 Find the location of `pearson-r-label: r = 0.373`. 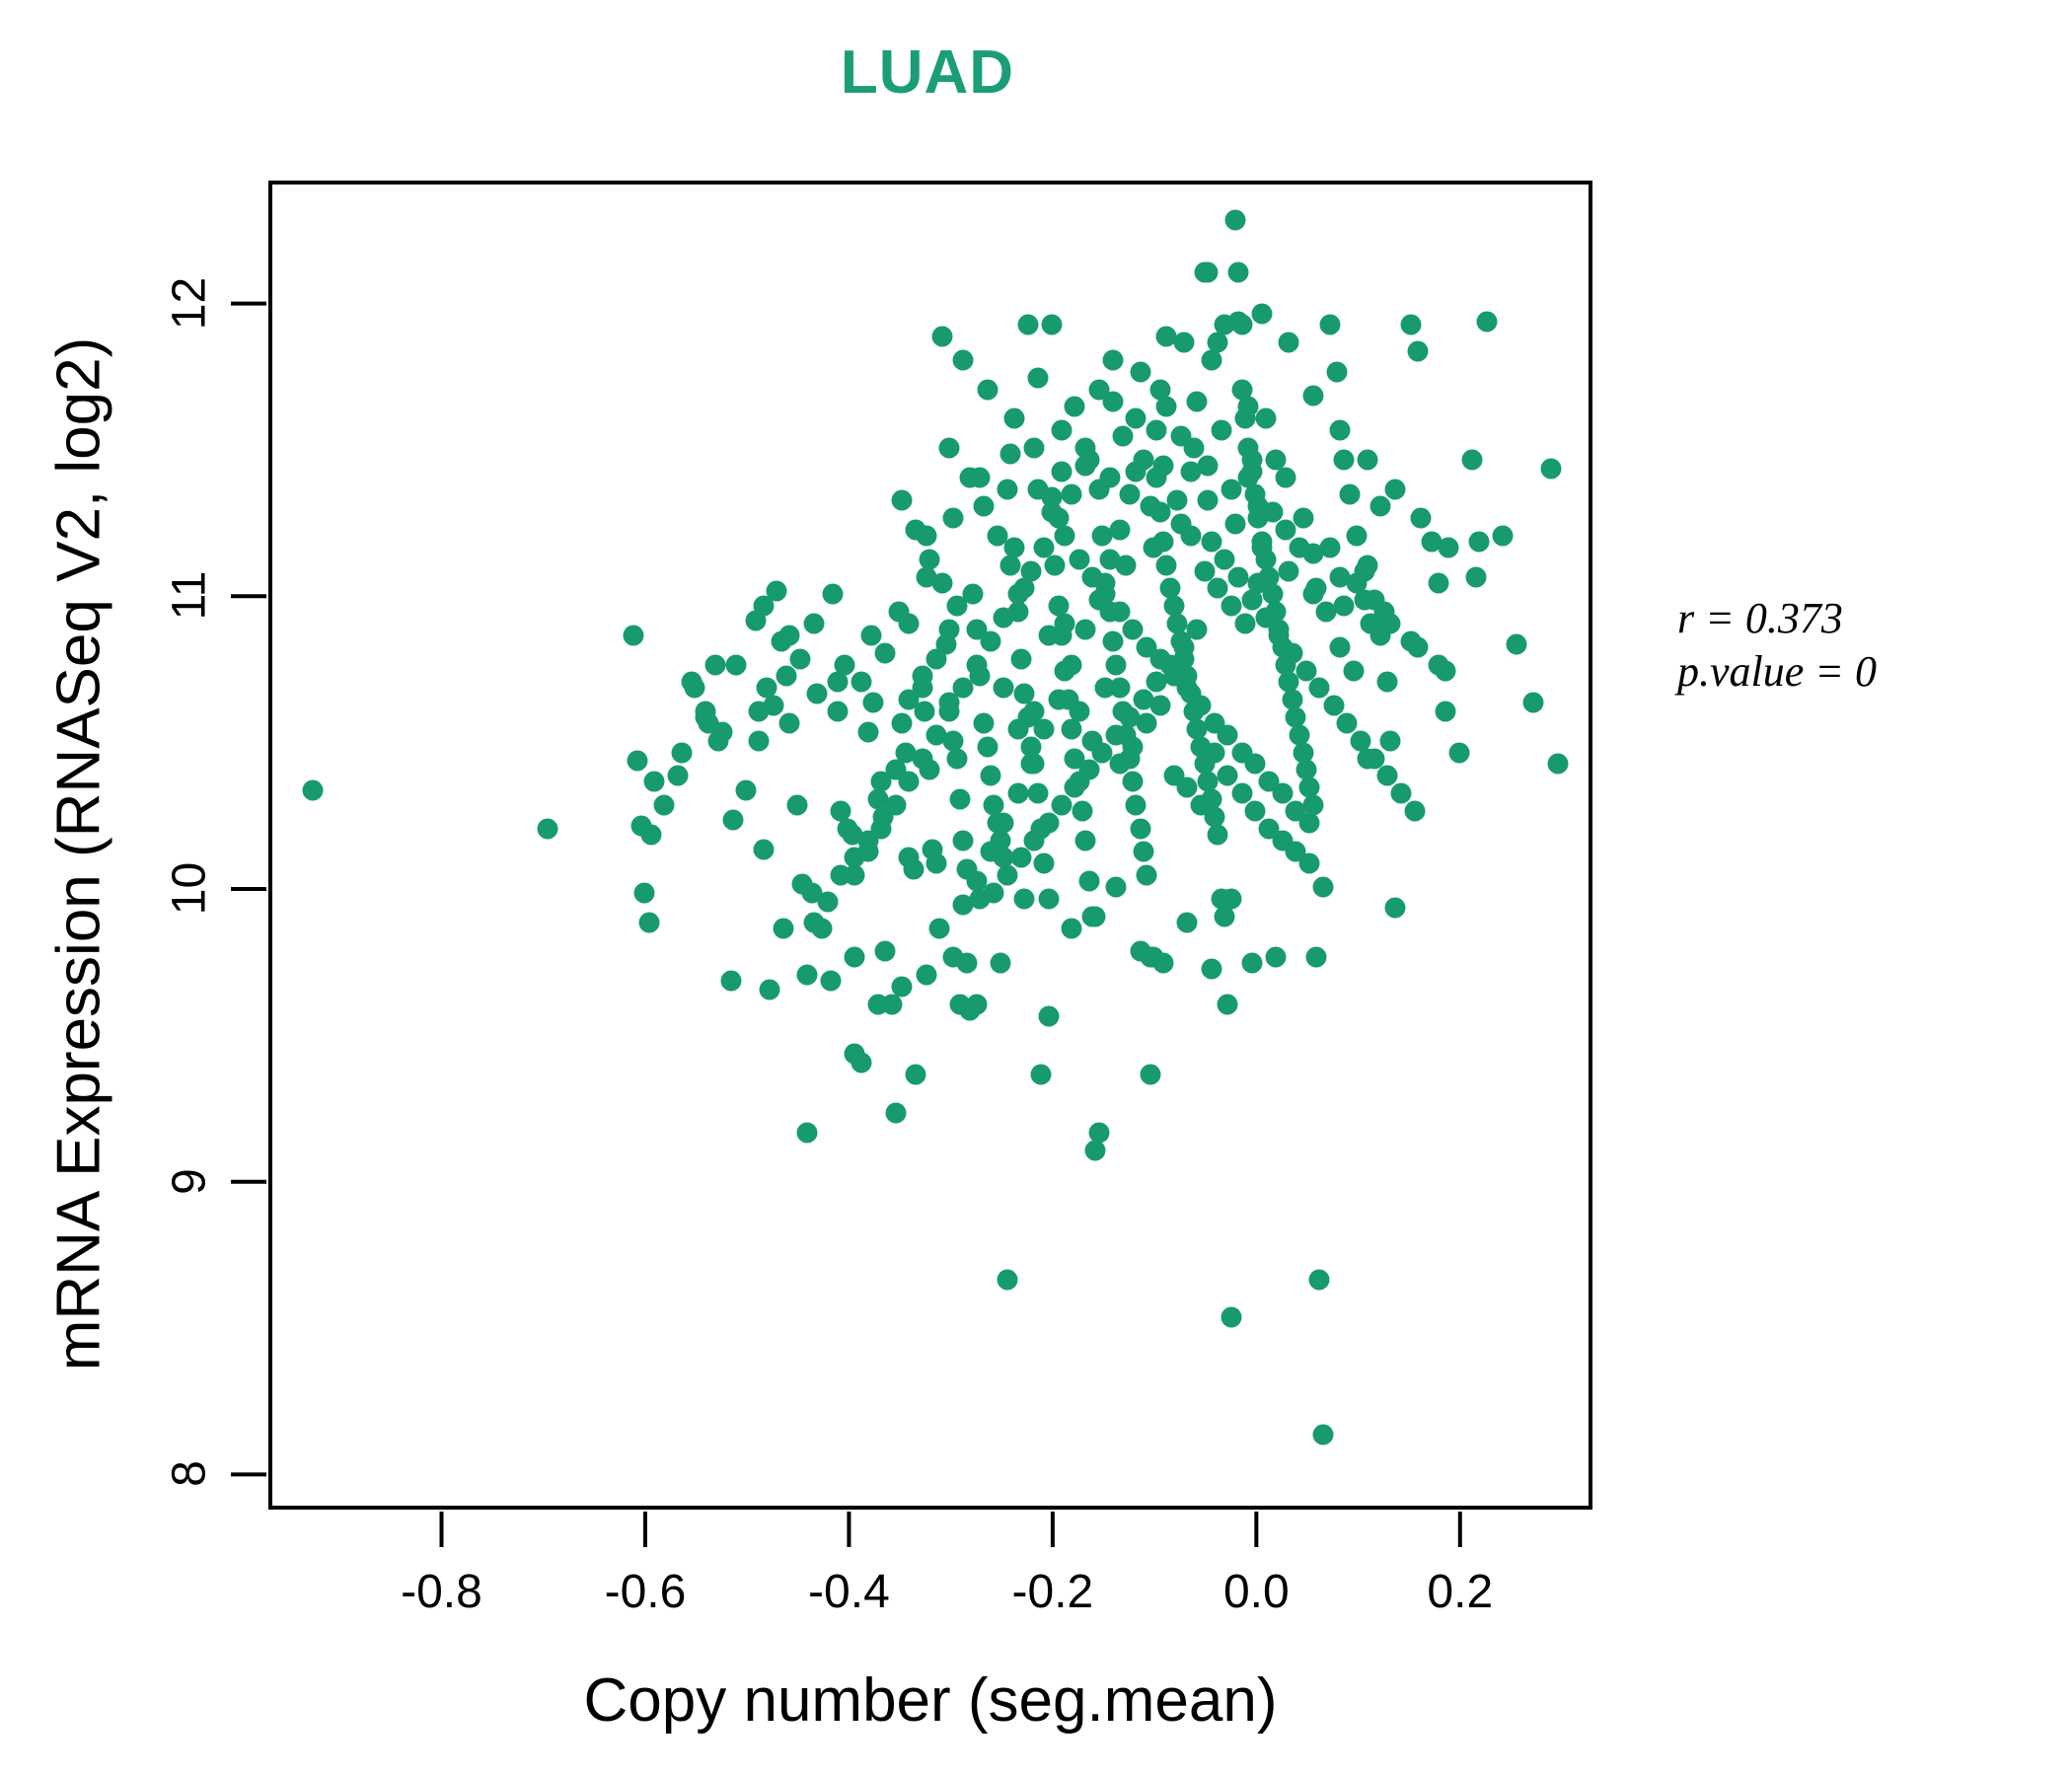

pearson-r-label: r = 0.373 is located at coordinates (1760, 618).